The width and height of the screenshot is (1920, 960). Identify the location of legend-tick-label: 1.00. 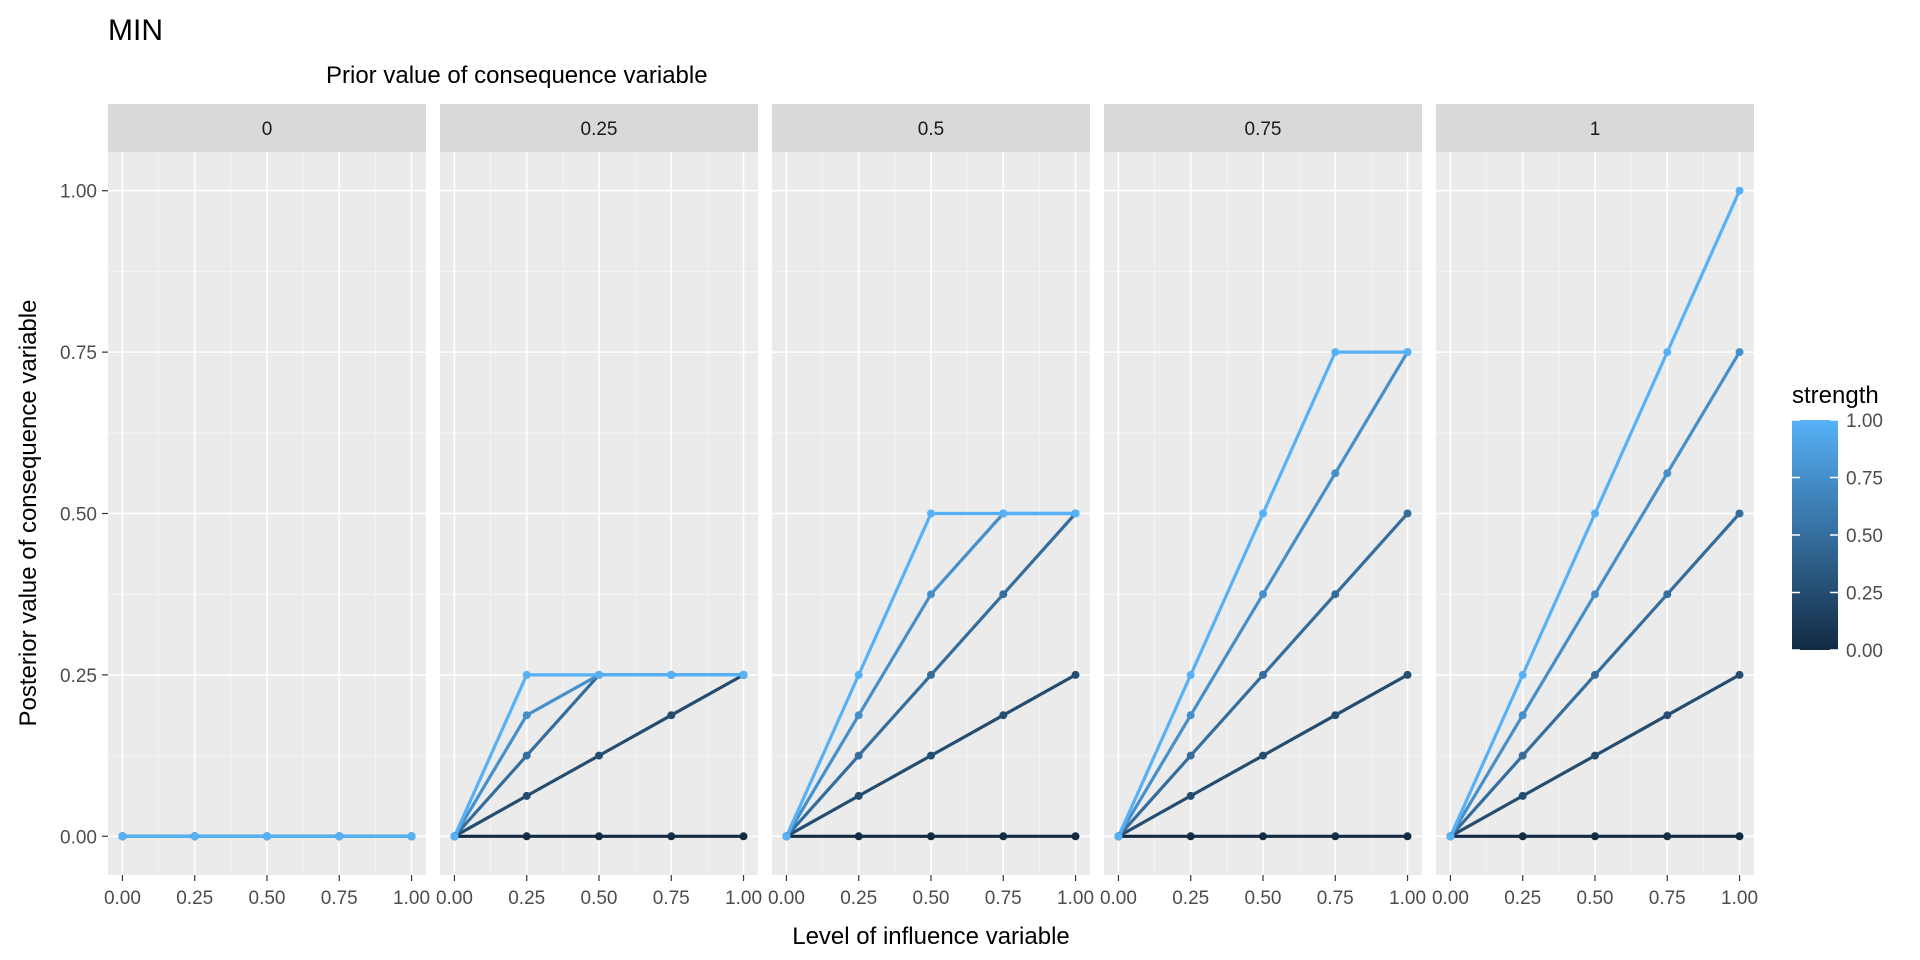
(1864, 421).